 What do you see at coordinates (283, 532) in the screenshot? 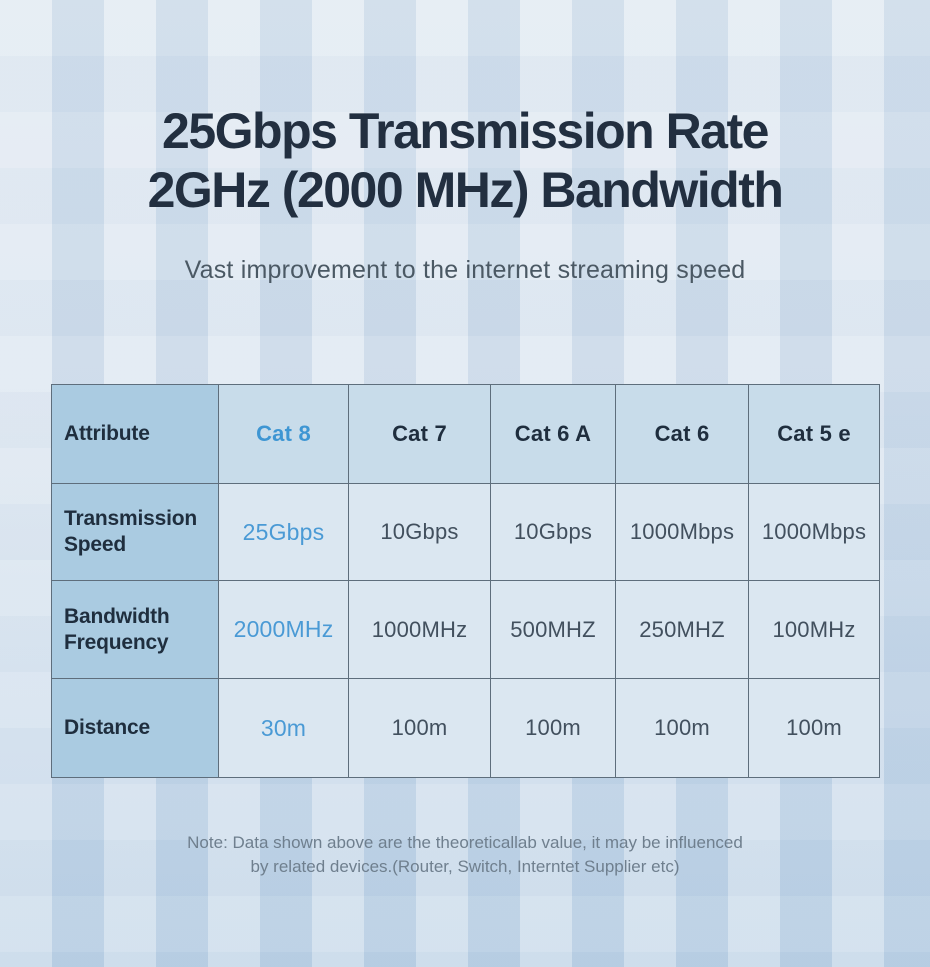
I see `table-cell-value: 25Gbps` at bounding box center [283, 532].